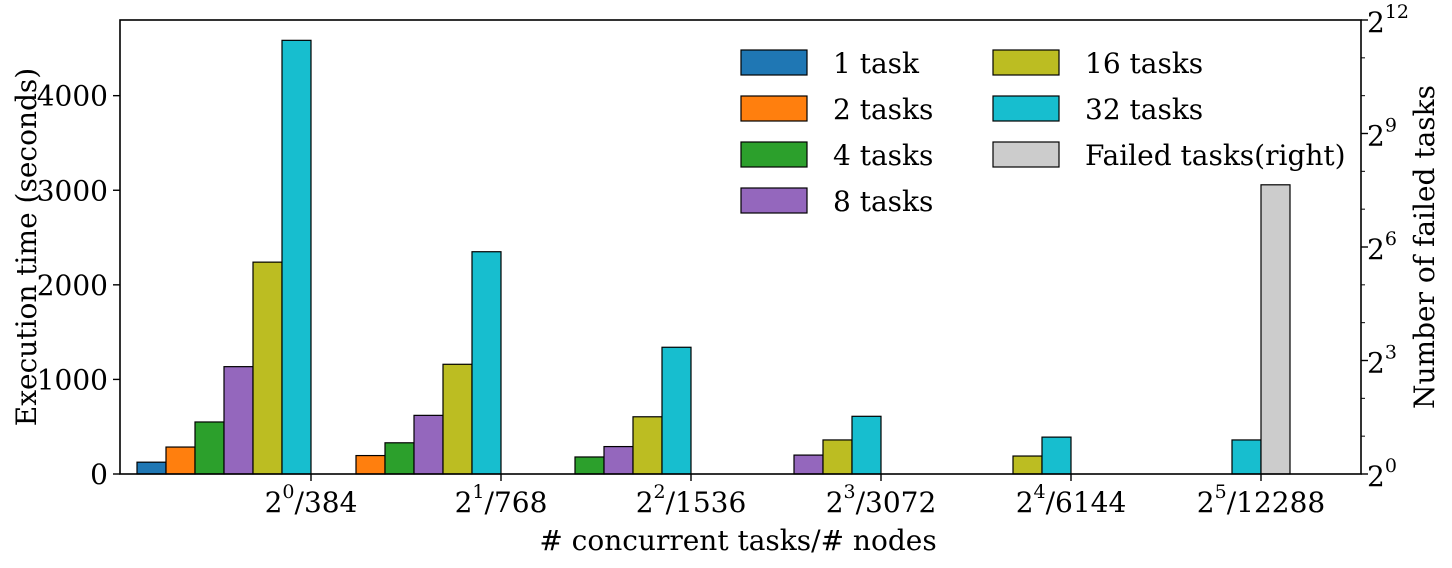  What do you see at coordinates (1261, 500) in the screenshot?
I see `x-tick-label: 25/12288` at bounding box center [1261, 500].